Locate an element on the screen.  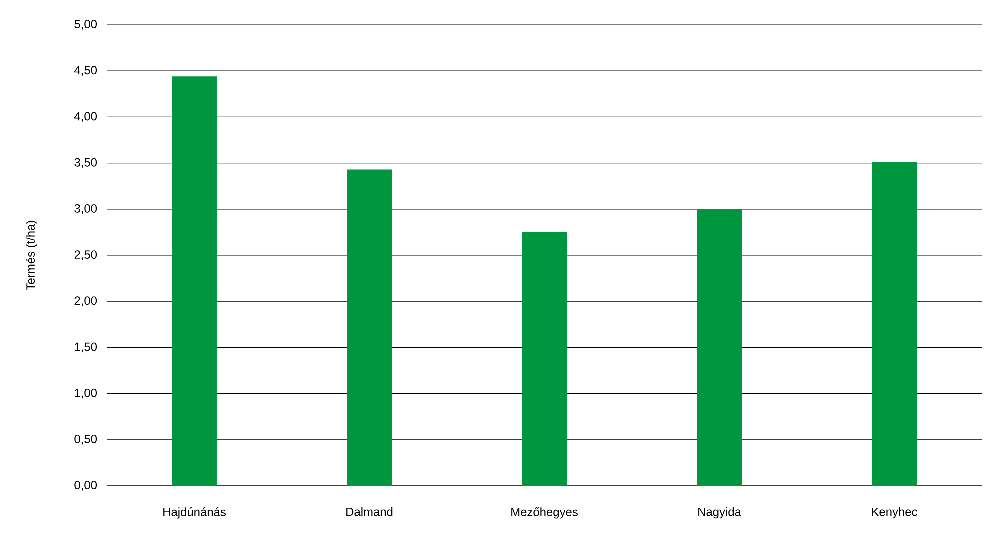
x-tick-label: Dalmand is located at coordinates (369, 512).